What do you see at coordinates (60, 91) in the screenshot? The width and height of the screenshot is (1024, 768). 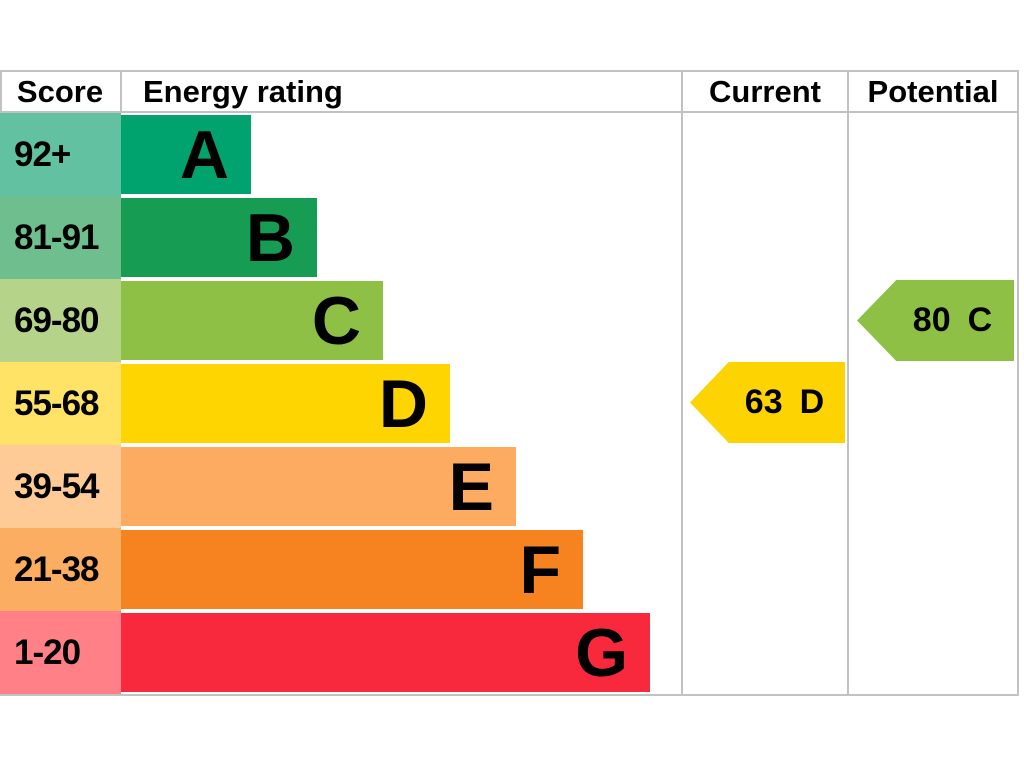 I see `column-header-score: Score` at bounding box center [60, 91].